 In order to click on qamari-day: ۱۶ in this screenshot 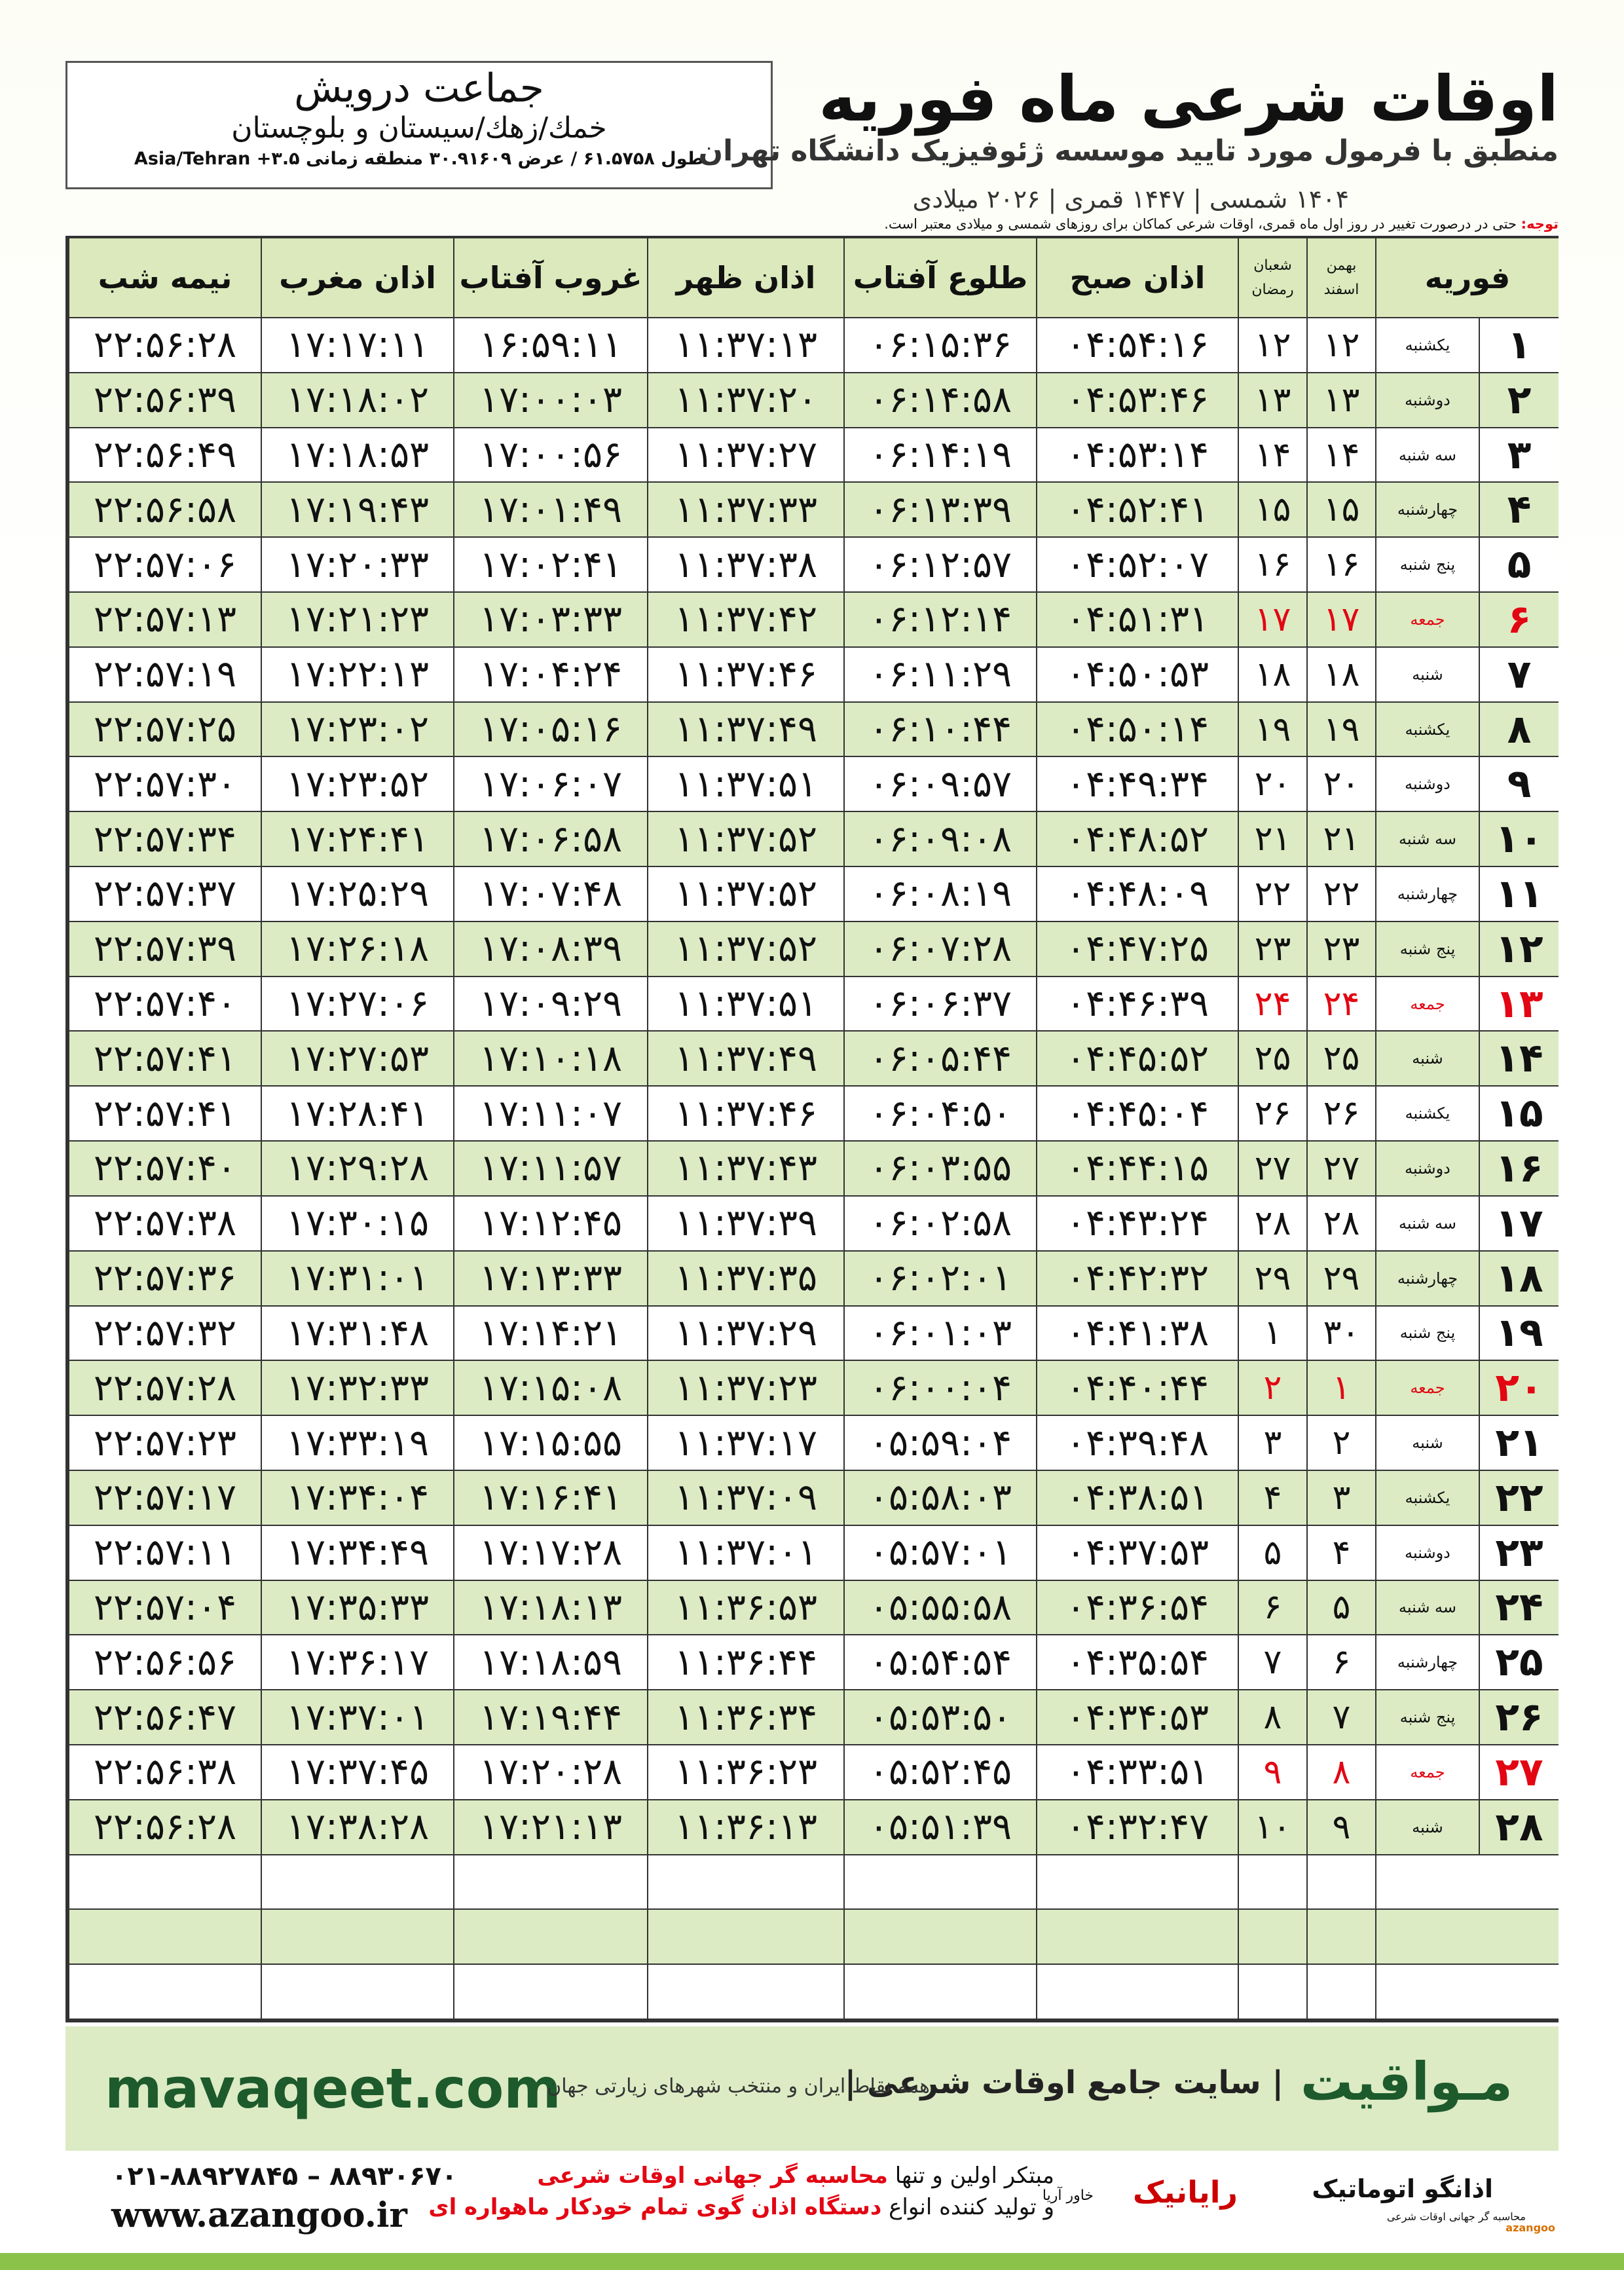, I will do `click(1272, 565)`.